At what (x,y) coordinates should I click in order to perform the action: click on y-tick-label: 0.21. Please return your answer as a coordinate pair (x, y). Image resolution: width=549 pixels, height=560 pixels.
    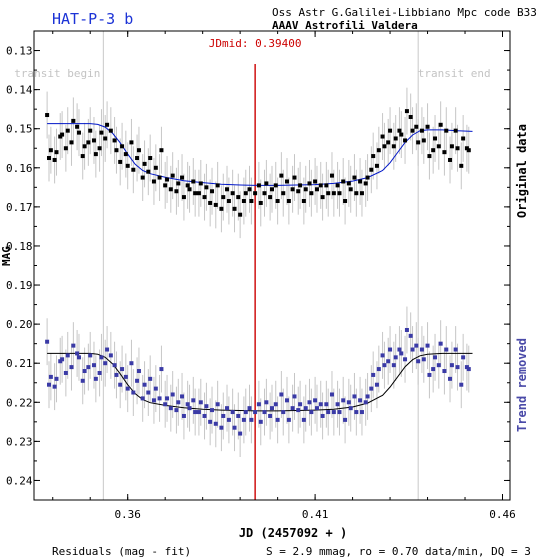
    Looking at the image, I should click on (19, 363).